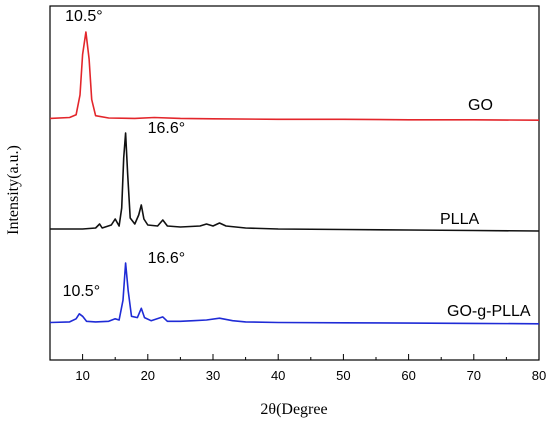 This screenshot has height=426, width=550. Describe the element at coordinates (485, 208) in the screenshot. I see `series-labels: GO PLLA GO-g-PLLA` at that location.